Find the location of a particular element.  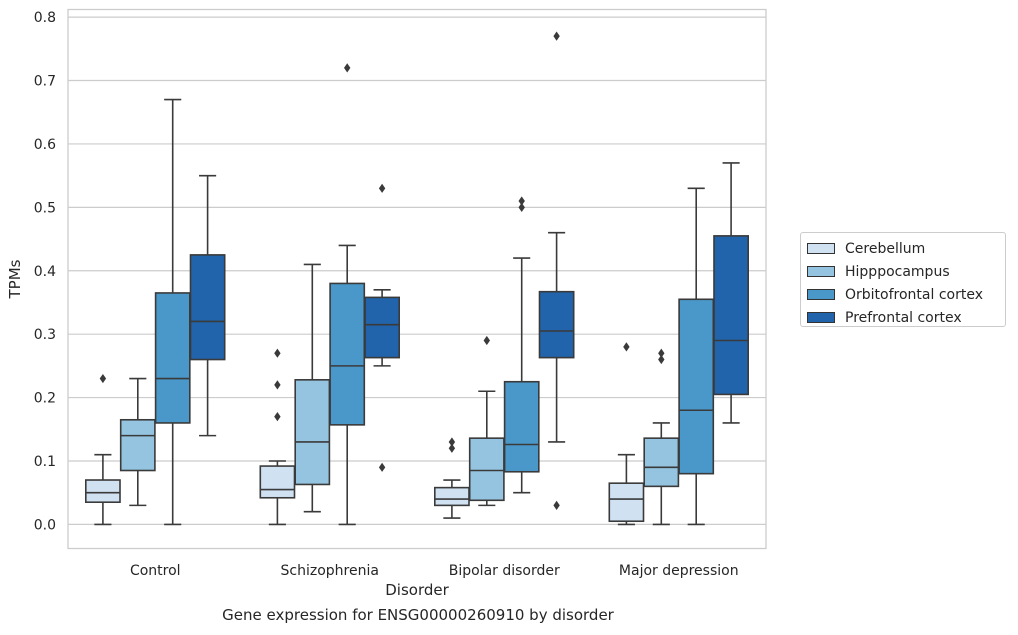

box-schizophrenia-hipppocampus is located at coordinates (312, 388).